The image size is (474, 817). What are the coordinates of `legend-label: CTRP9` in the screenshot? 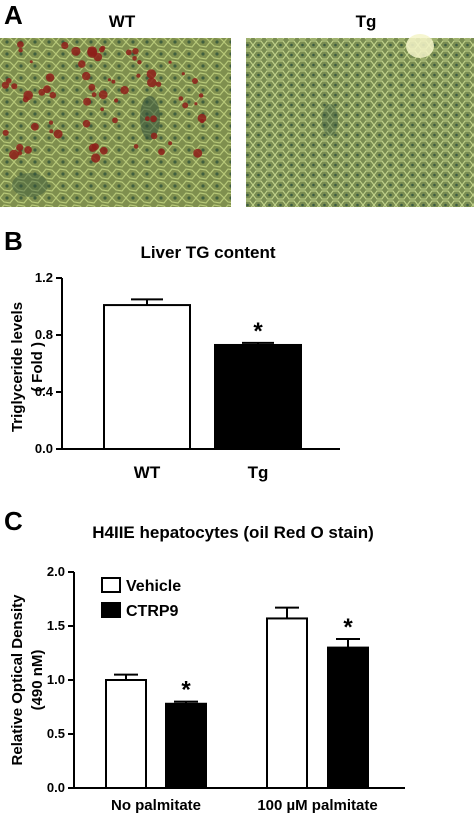 It's located at (152, 611).